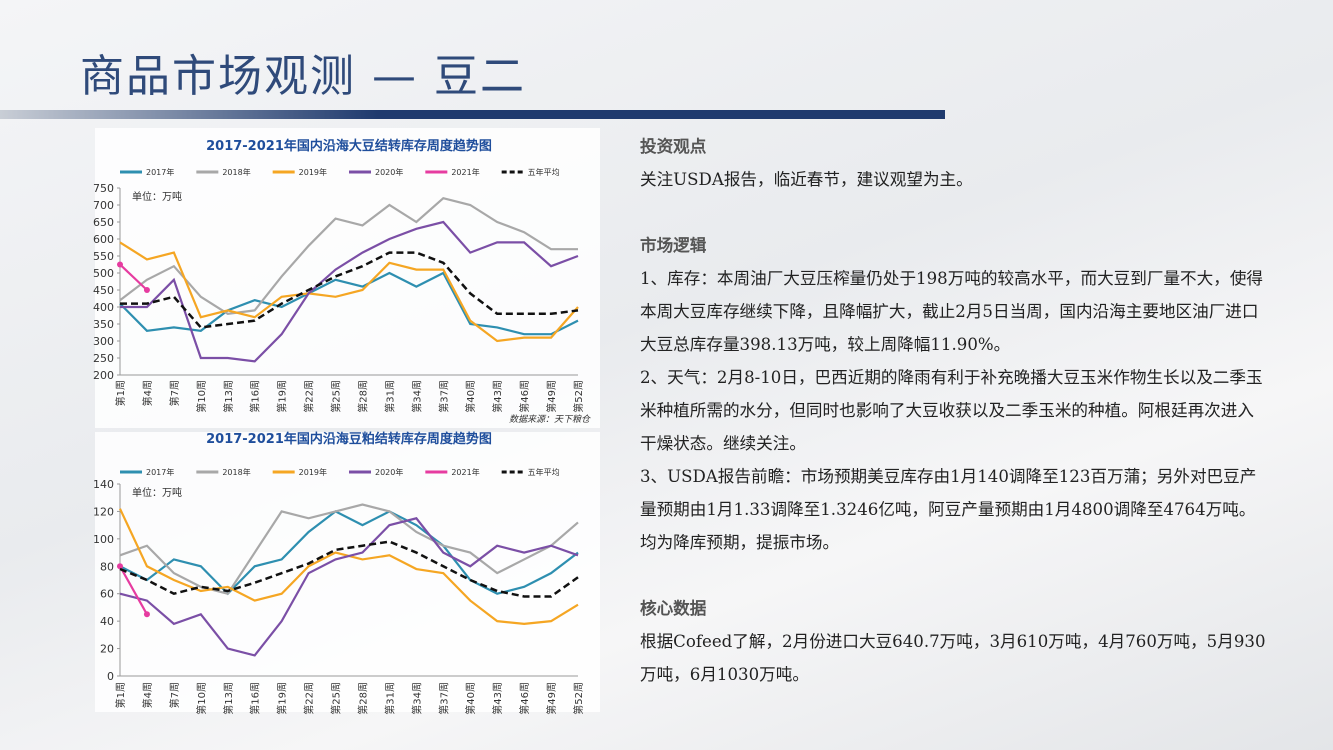 The height and width of the screenshot is (750, 1333). I want to click on y-tick-label: 0, so click(110, 676).